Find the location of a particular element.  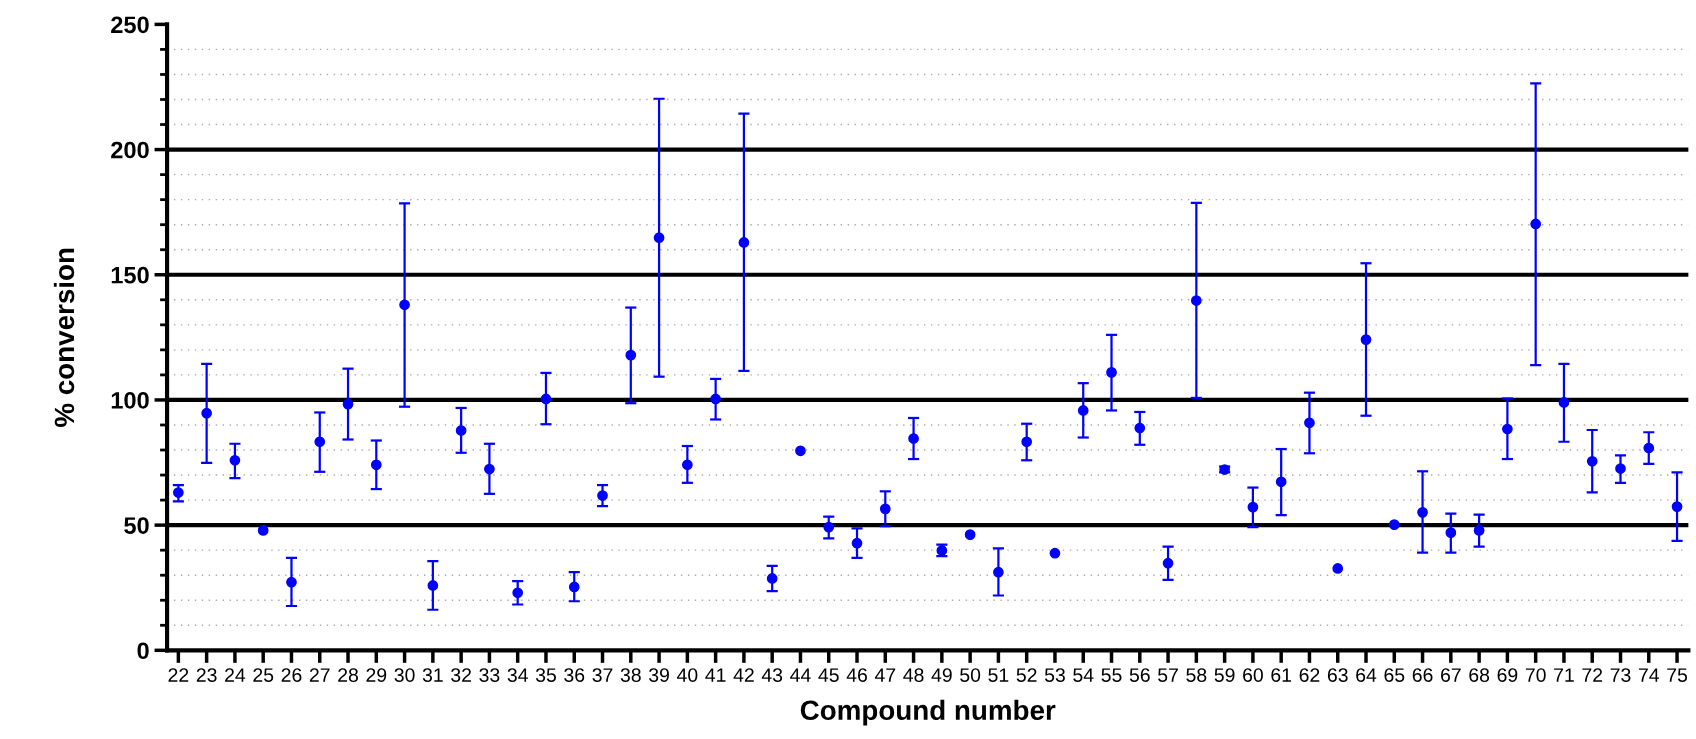

x-tick-label: 51 is located at coordinates (998, 675).